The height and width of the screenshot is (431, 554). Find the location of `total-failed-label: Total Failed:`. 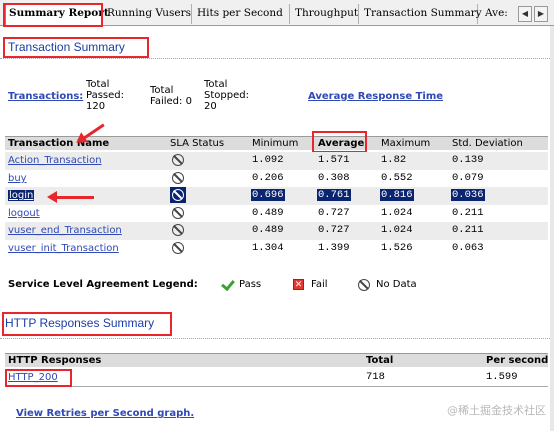

total-failed-label: Total Failed: is located at coordinates (166, 96).